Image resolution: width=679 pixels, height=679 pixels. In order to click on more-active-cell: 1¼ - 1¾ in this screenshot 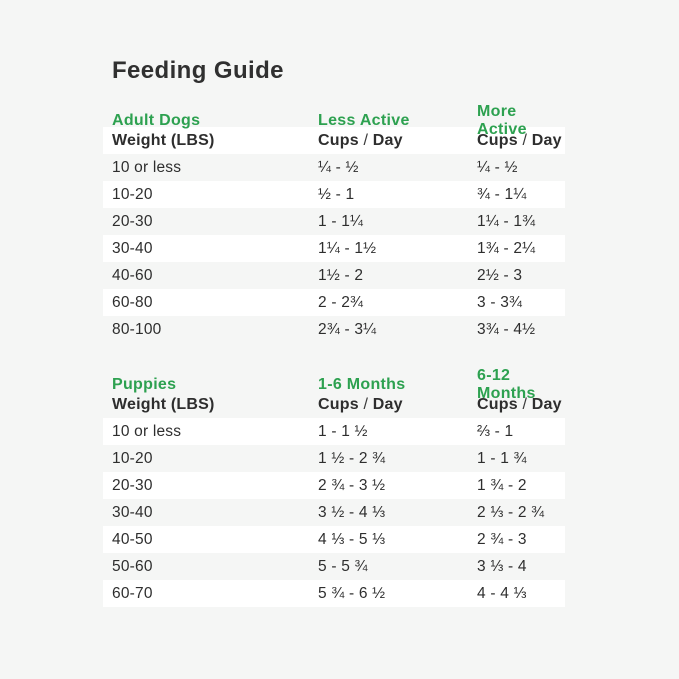, I will do `click(506, 221)`.